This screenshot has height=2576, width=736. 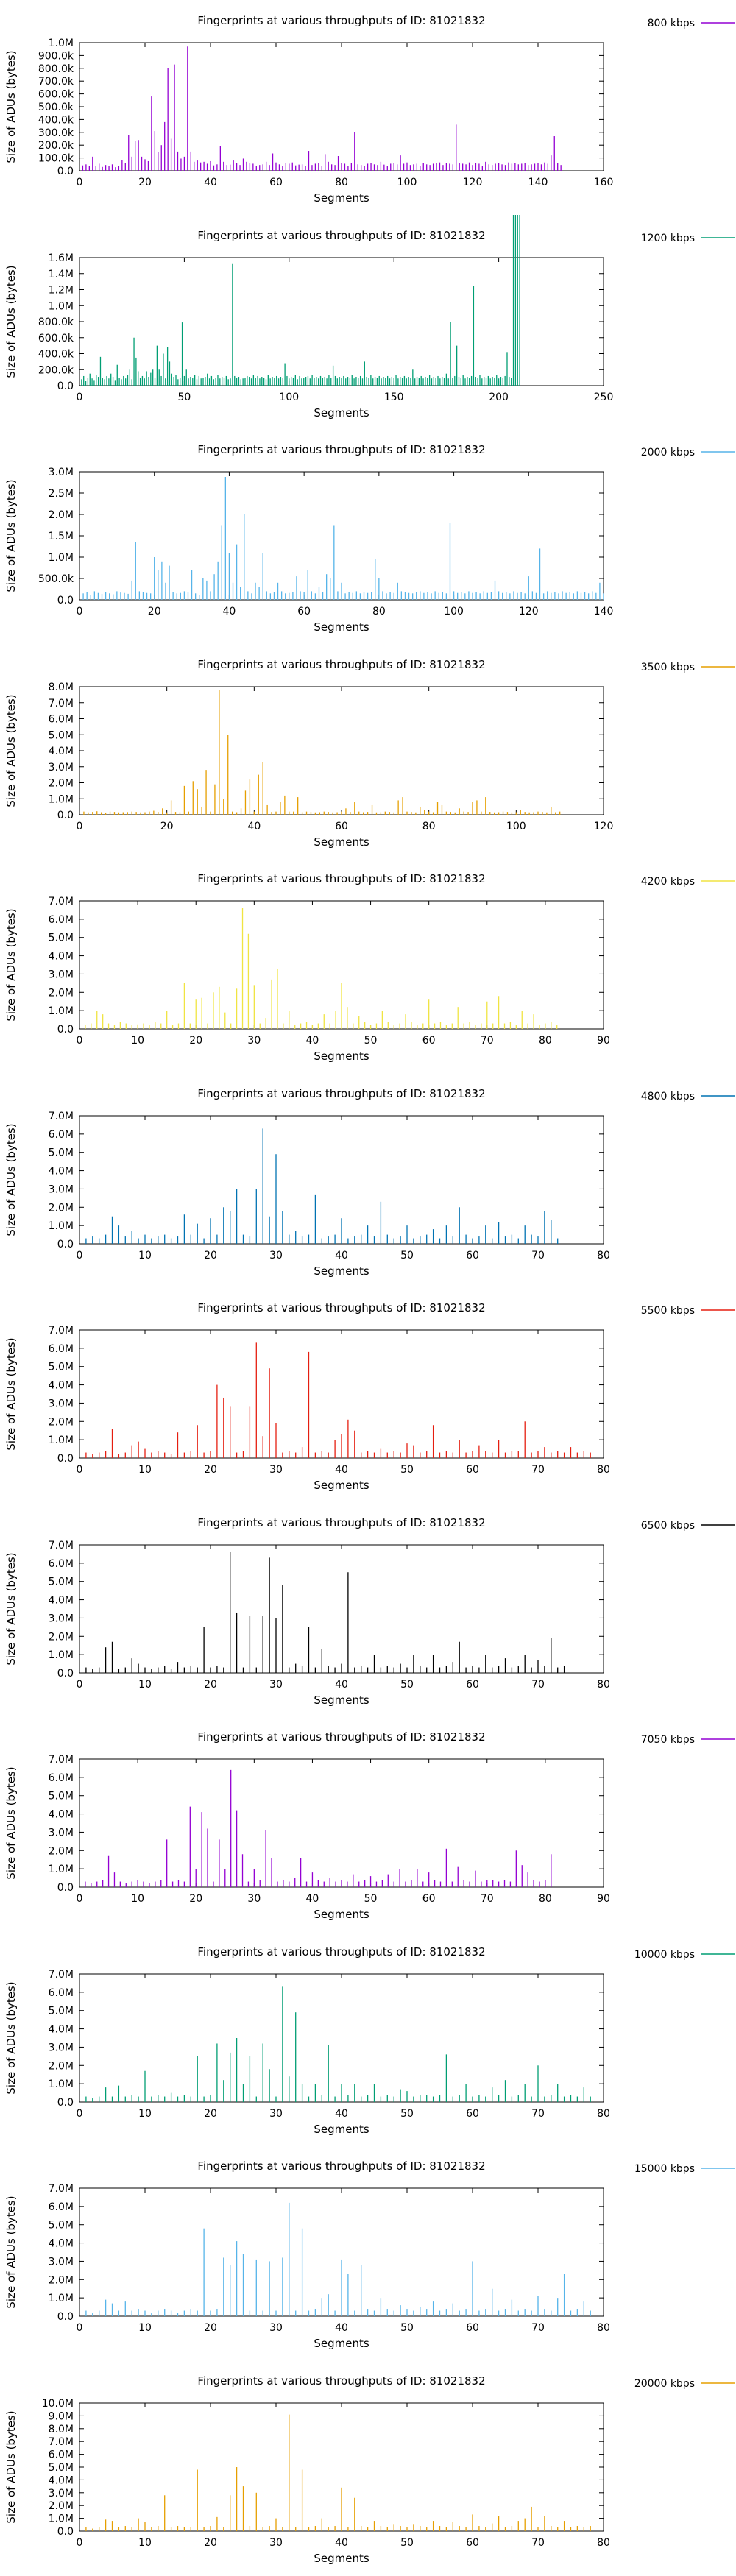 I want to click on legend-label: 1200 kbps, so click(x=668, y=238).